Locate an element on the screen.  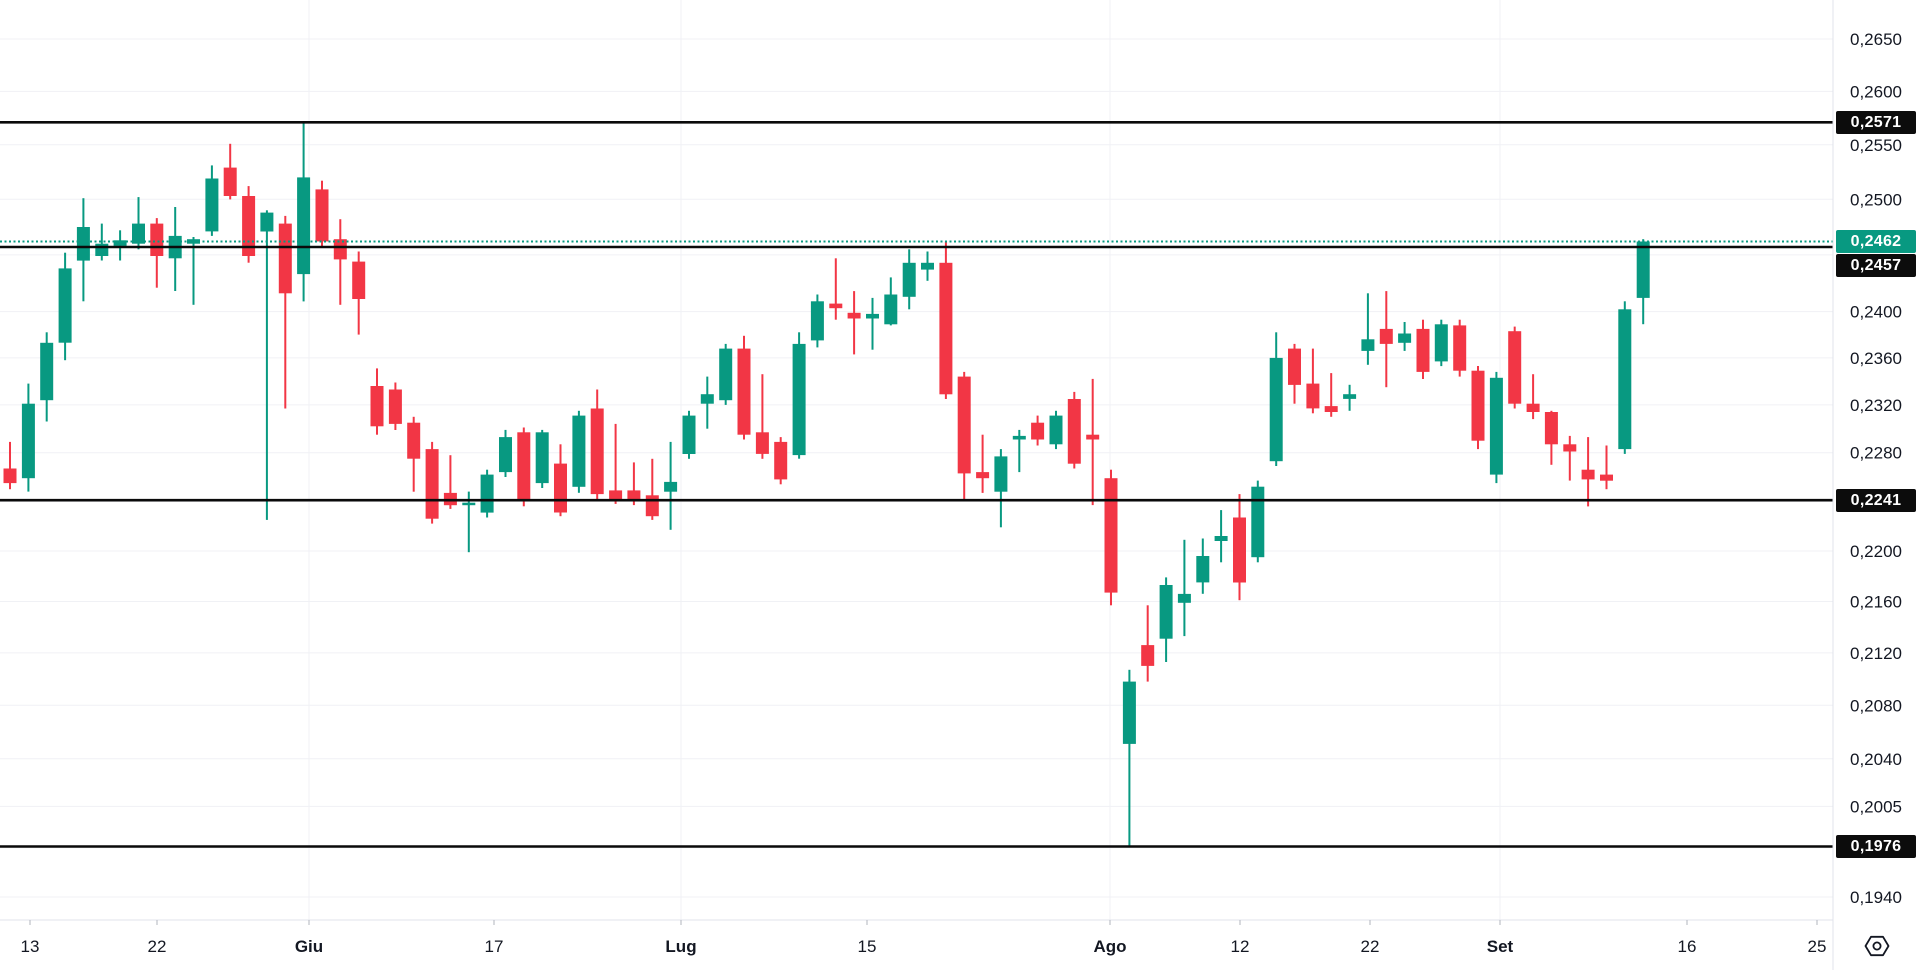
price-tick-label: 0,1940 is located at coordinates (1876, 897).